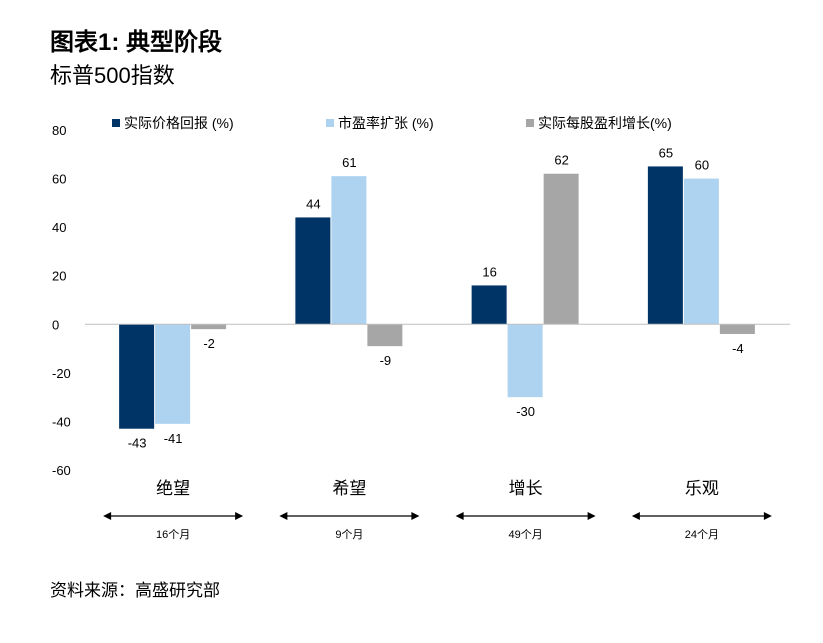  I want to click on chart-title: 图表1: 典型阶段, so click(136, 42).